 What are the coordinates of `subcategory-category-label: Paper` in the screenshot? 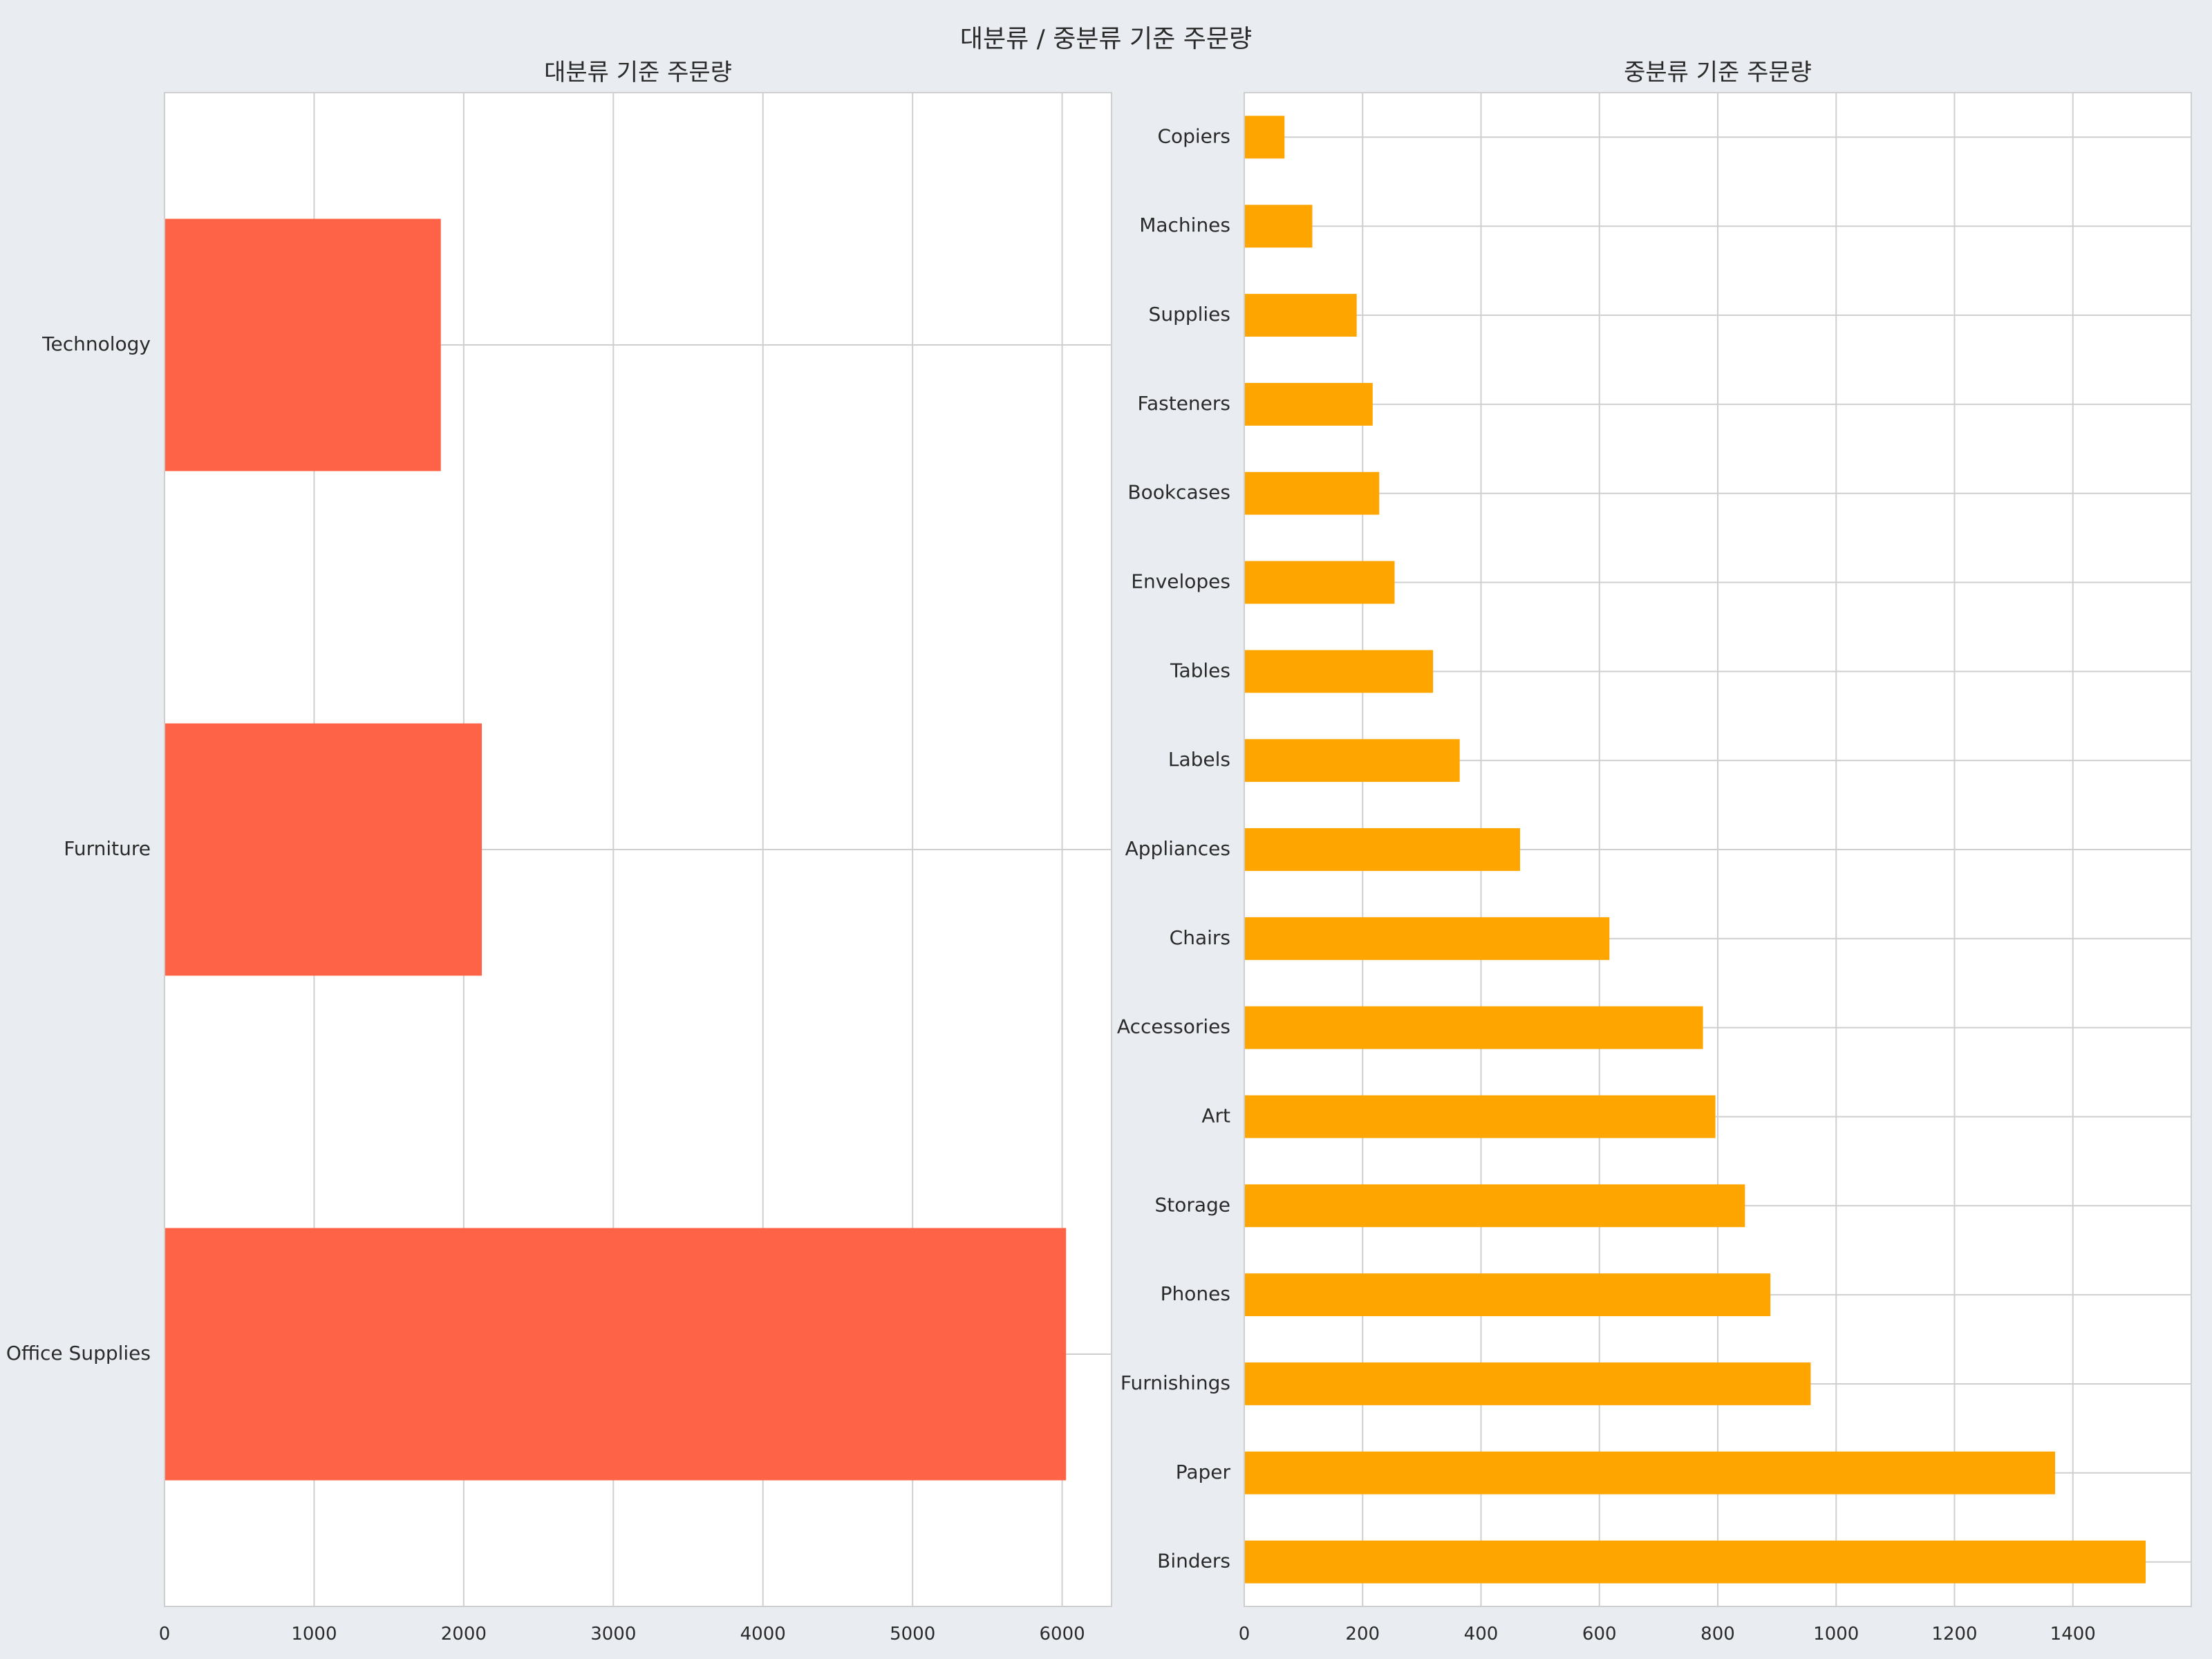 It's located at (1203, 1472).